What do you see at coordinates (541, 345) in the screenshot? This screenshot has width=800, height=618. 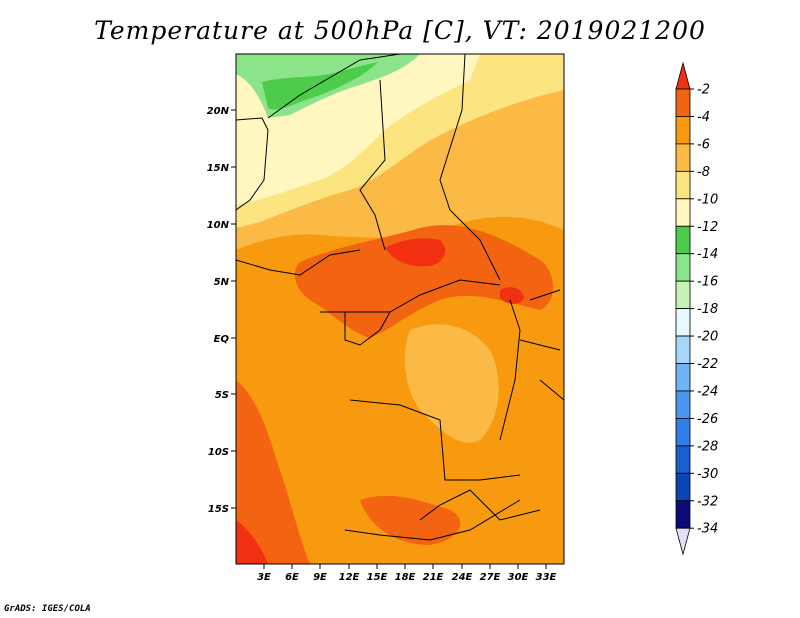 I see `border-east` at bounding box center [541, 345].